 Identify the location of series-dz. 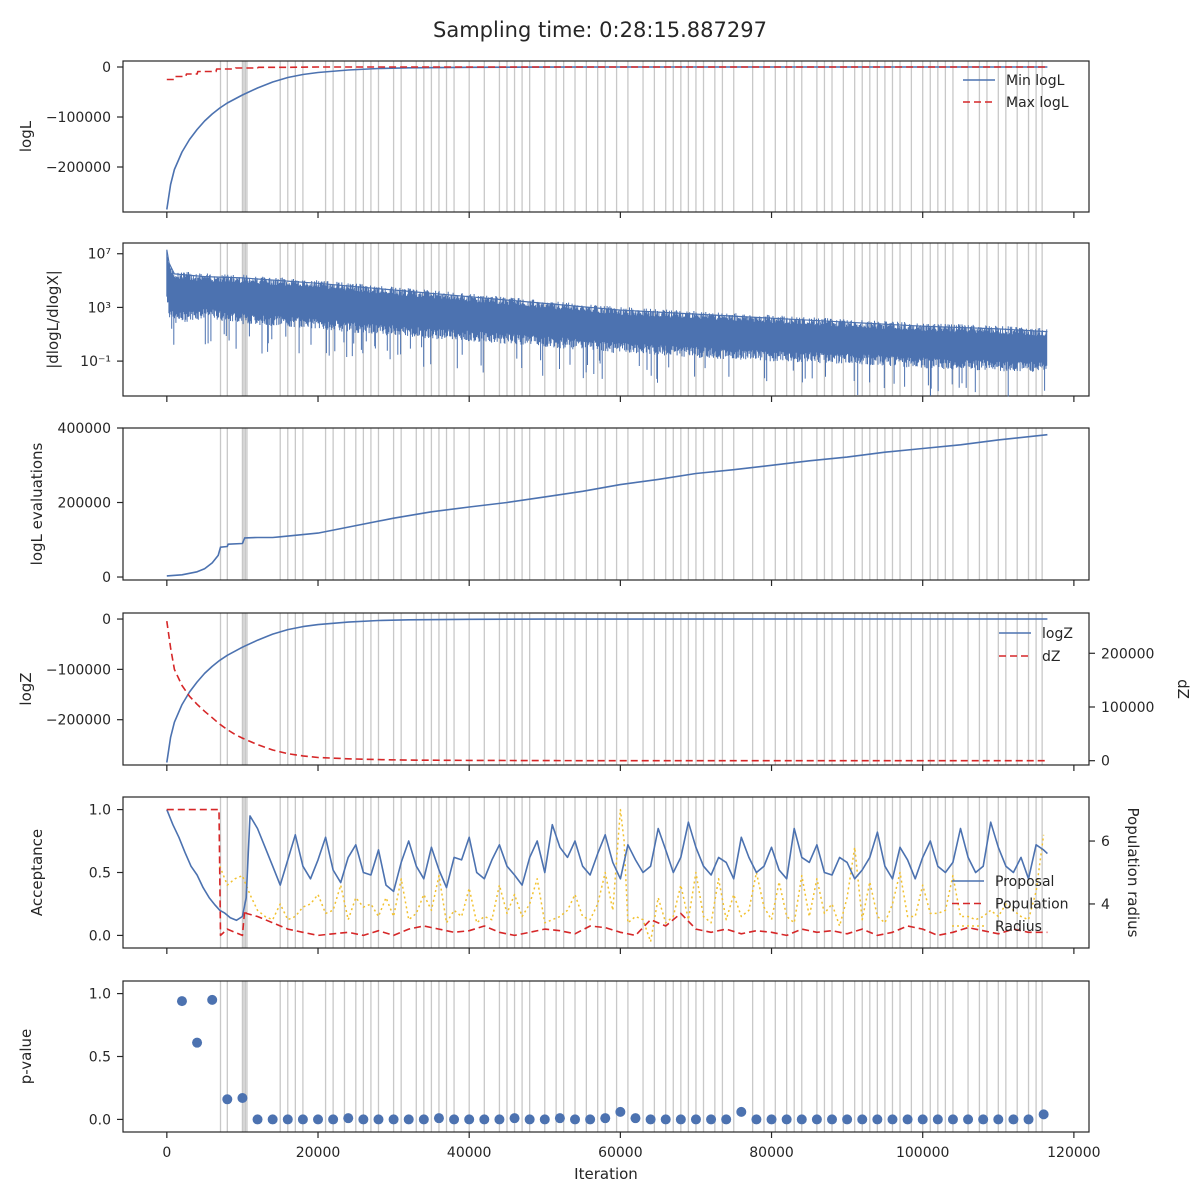
(607, 691).